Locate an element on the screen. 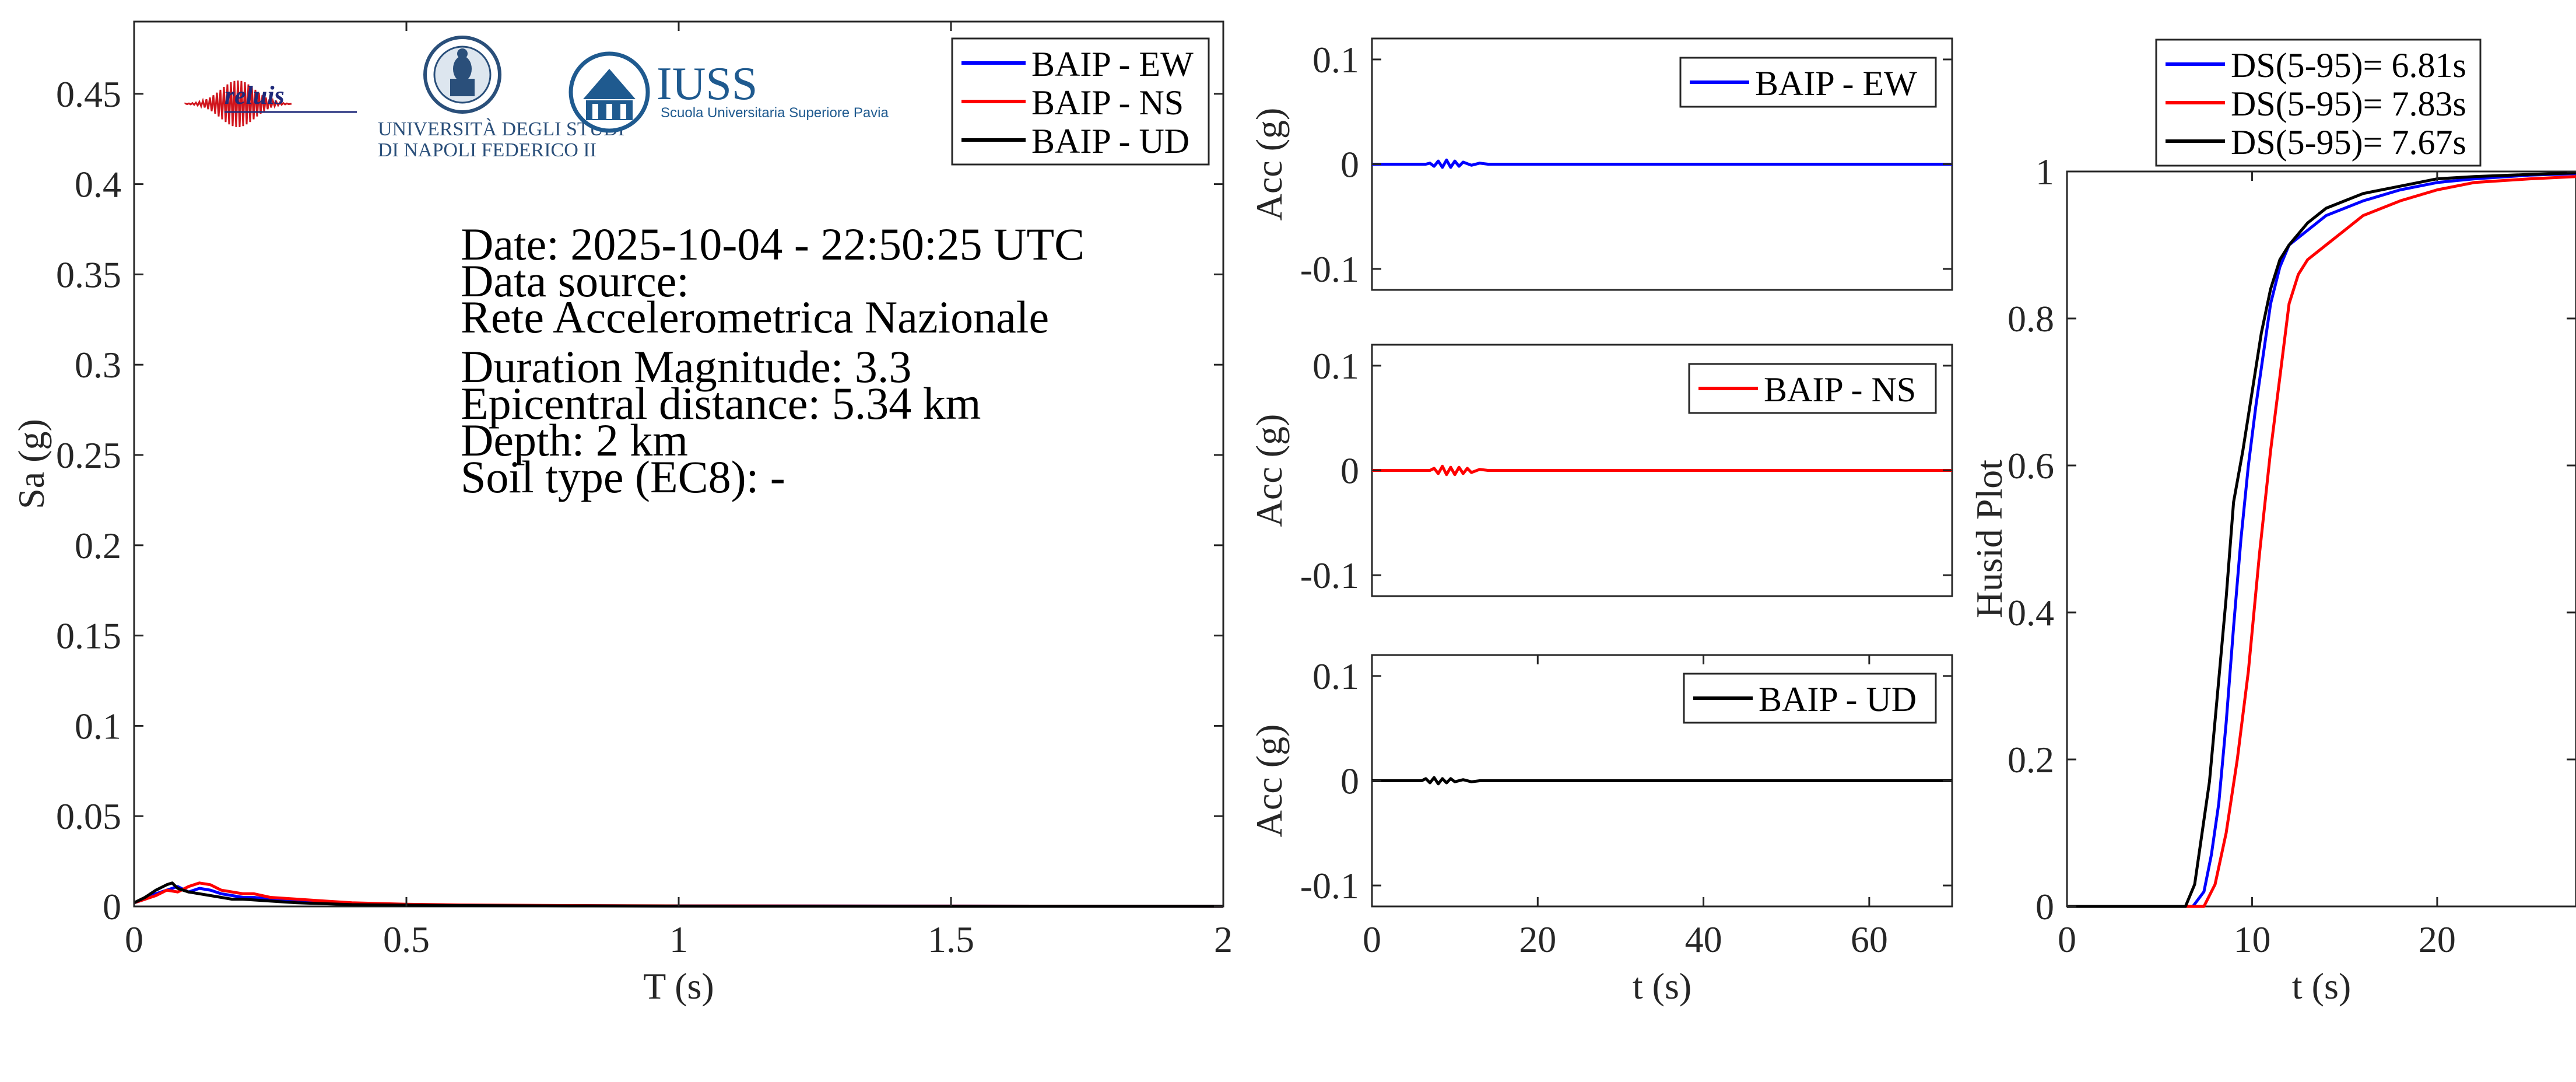 Image resolution: width=2576 pixels, height=1082 pixels. y-axis-label: Sa (g) is located at coordinates (31, 464).